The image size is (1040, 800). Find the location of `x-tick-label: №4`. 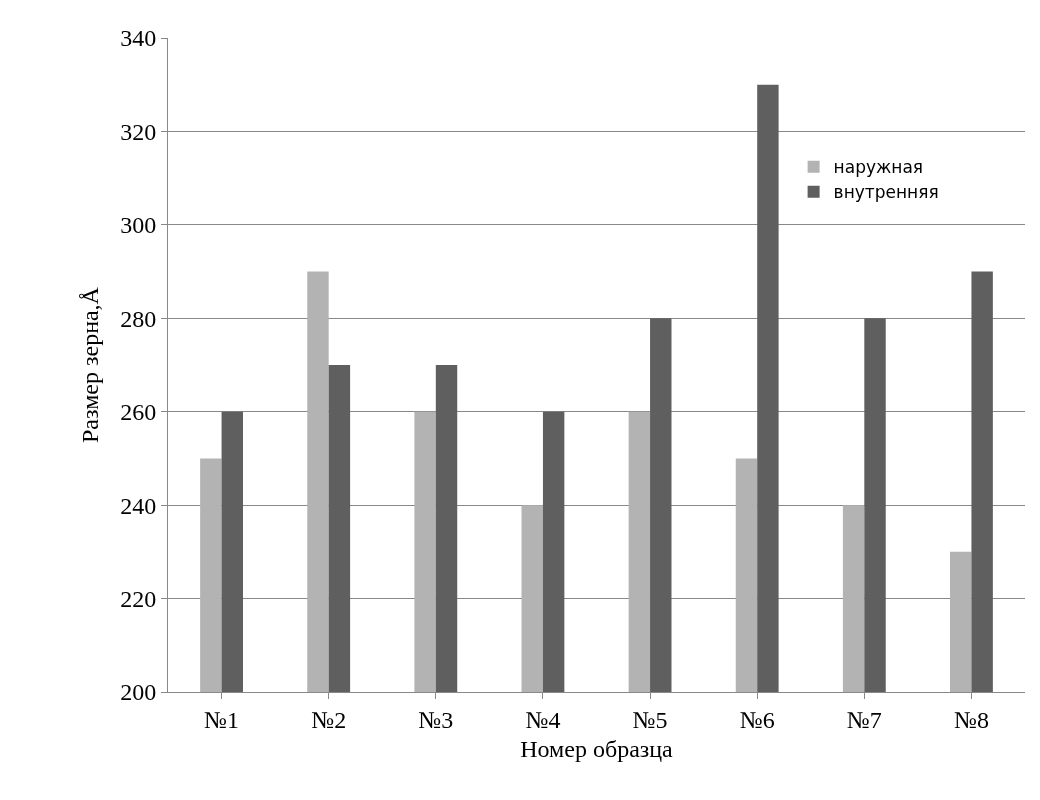

x-tick-label: №4 is located at coordinates (543, 719).